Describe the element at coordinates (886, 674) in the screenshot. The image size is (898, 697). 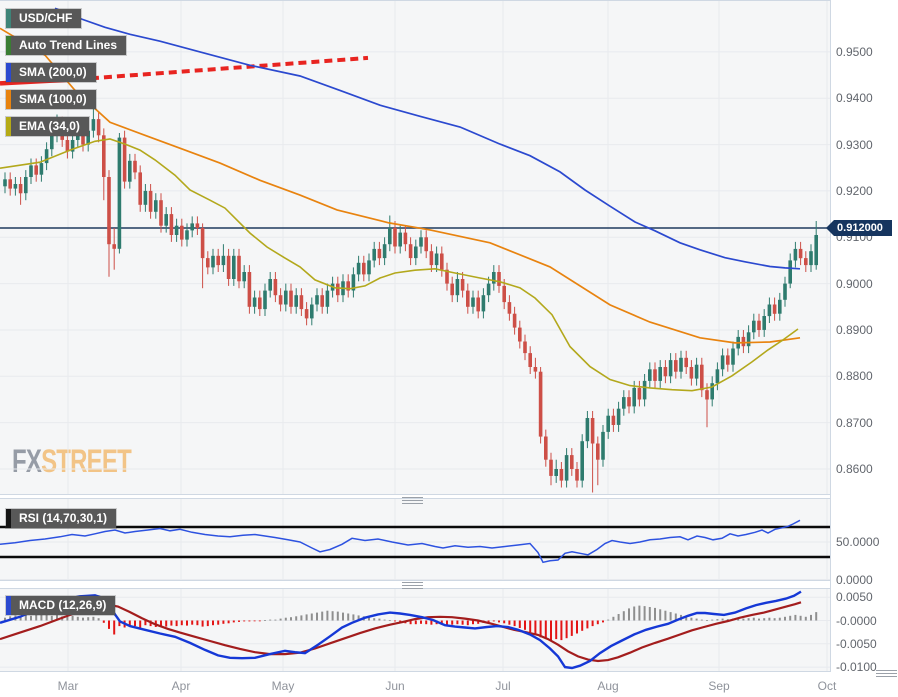
I see `bottom-right-resize-handle` at that location.